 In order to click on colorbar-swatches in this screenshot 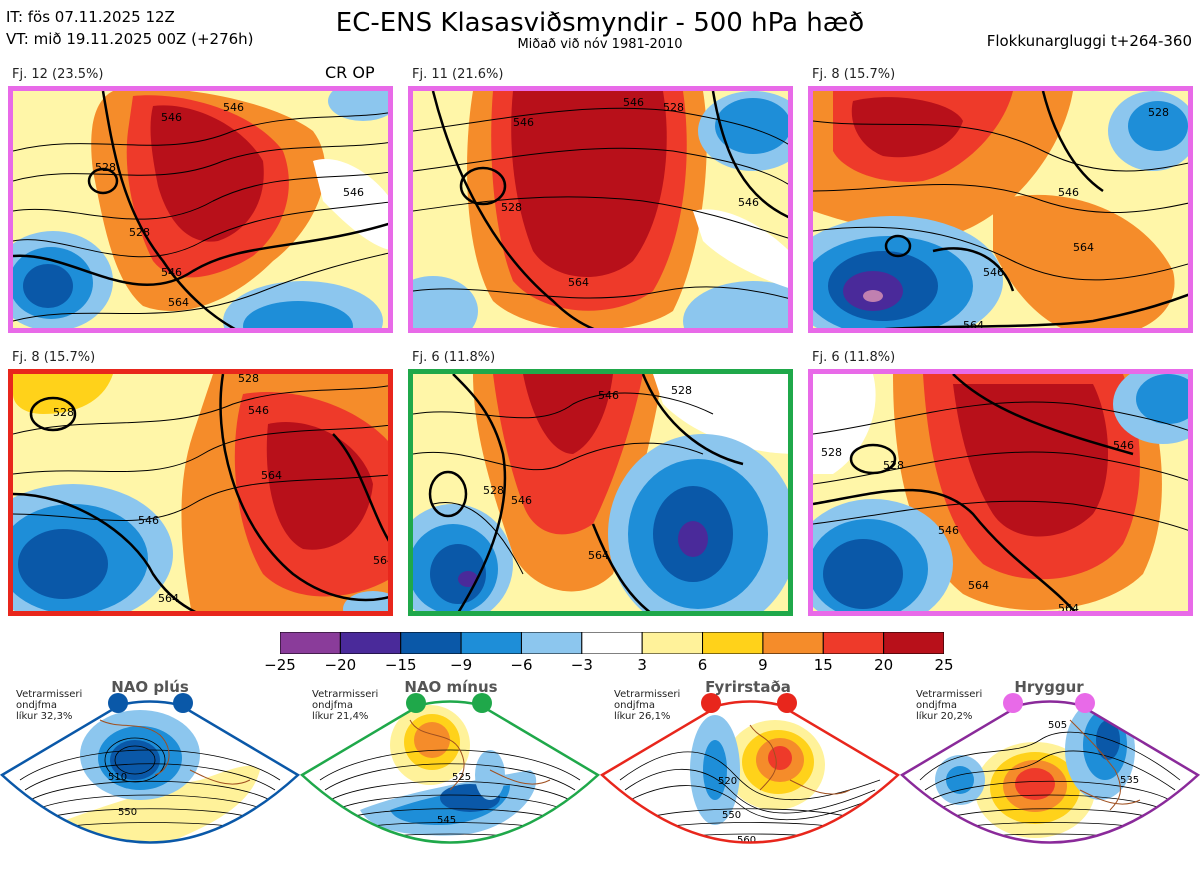, I will do `click(612, 643)`.